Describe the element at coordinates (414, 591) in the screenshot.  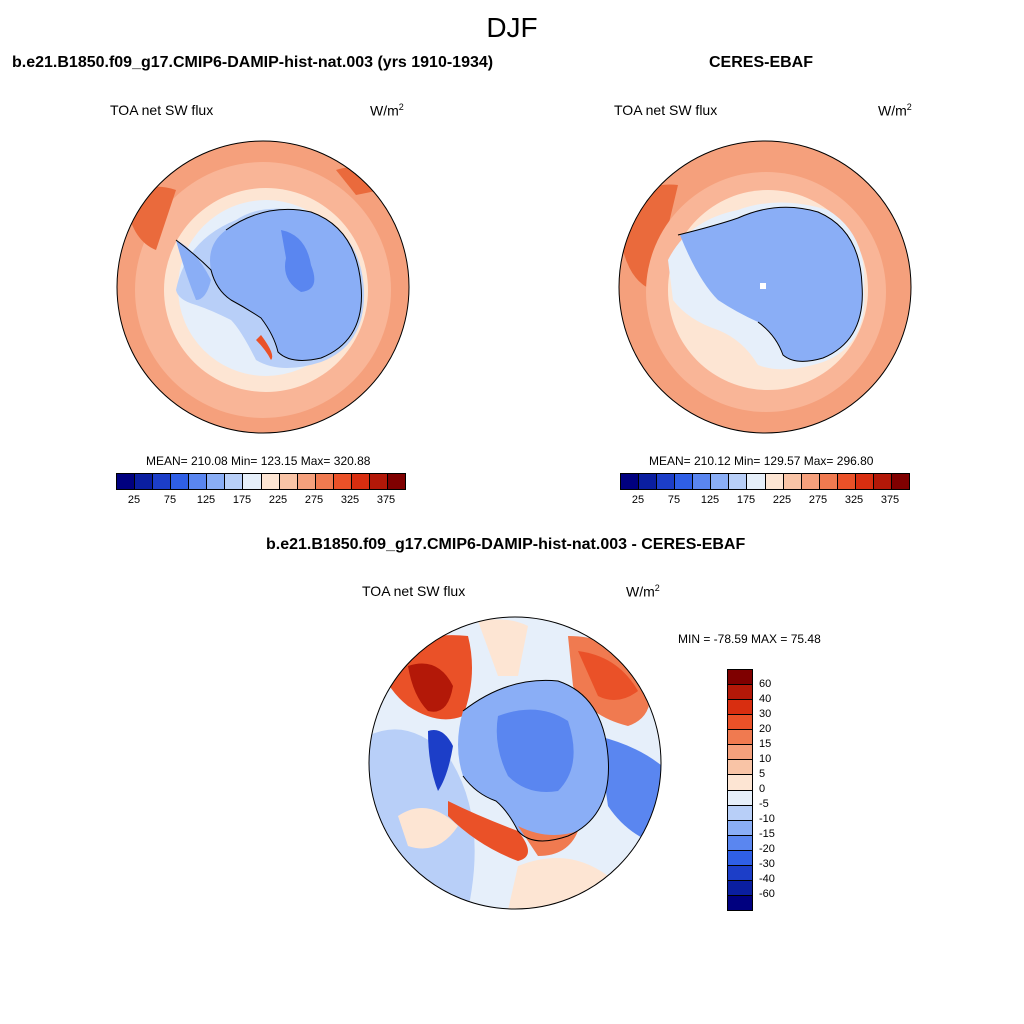
I see `panel-3-variable-label: TOA net SW flux` at that location.